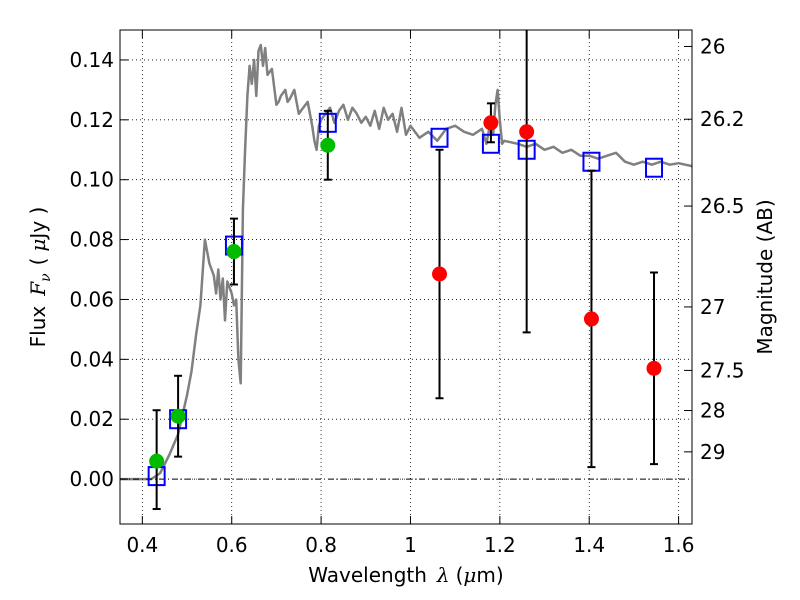 This screenshot has height=600, width=800. Describe the element at coordinates (91, 479) in the screenshot. I see `y-tick-label: 0.00` at that location.